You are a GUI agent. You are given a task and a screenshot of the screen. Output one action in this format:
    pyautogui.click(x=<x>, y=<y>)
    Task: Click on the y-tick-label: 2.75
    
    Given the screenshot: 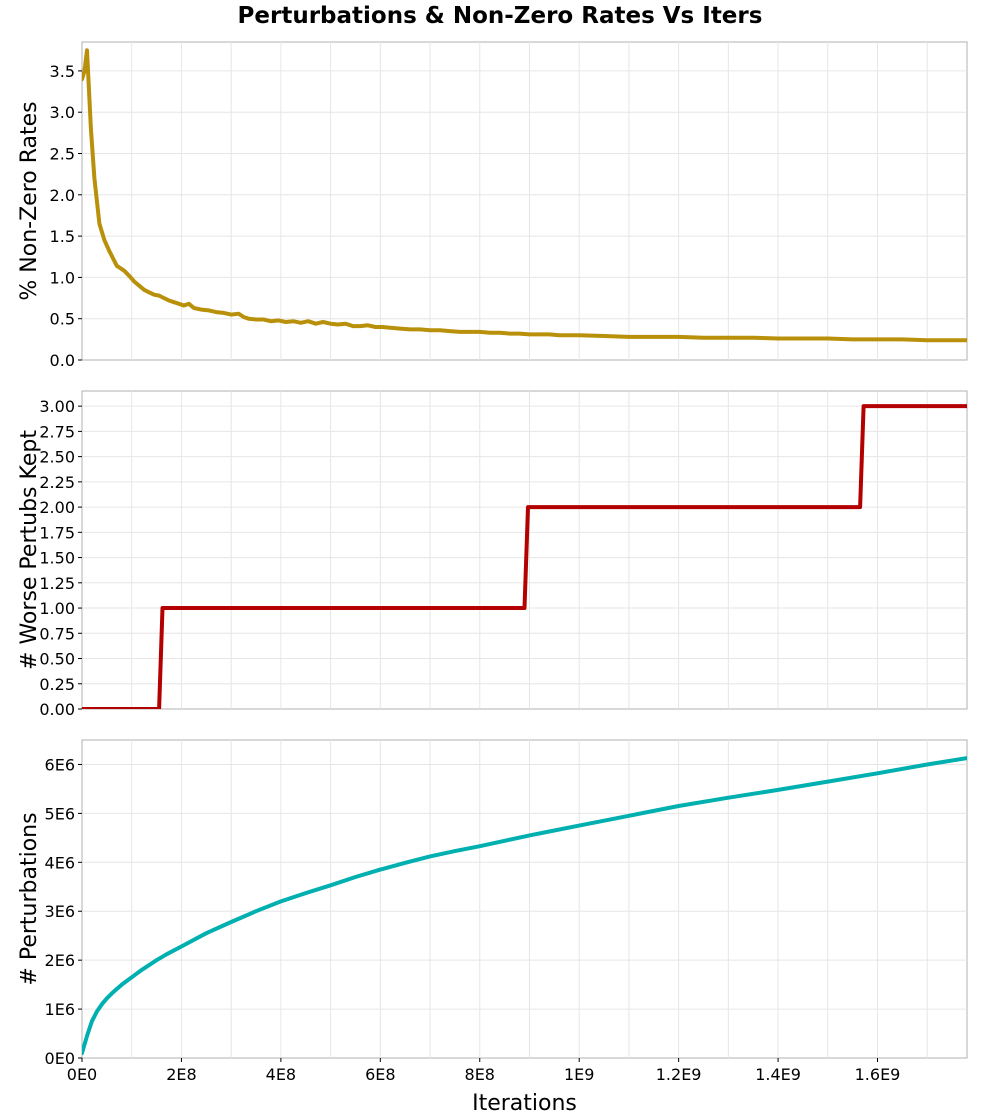 What is the action you would take?
    pyautogui.click(x=57, y=431)
    